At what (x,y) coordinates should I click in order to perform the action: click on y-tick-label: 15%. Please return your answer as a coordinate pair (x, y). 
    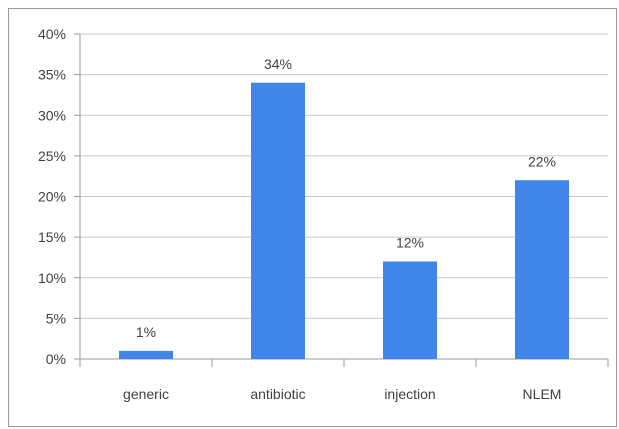
    Looking at the image, I should click on (52, 237).